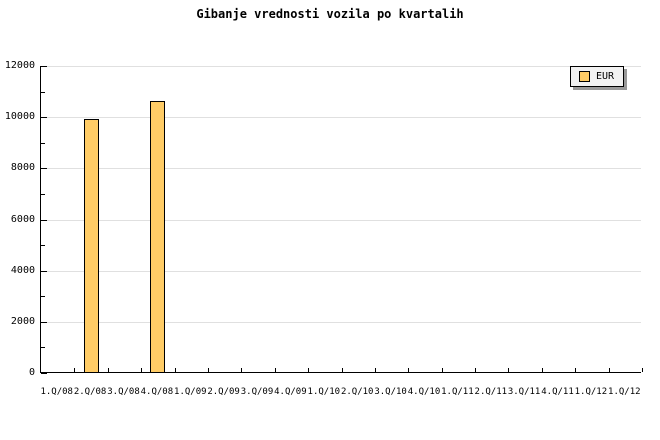  What do you see at coordinates (584, 76) in the screenshot?
I see `legend-swatch-icon` at bounding box center [584, 76].